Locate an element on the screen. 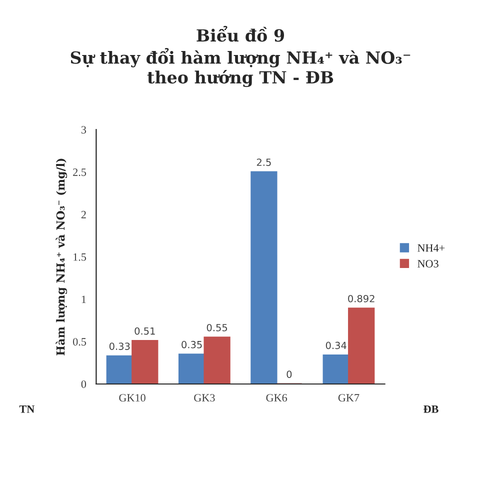 This screenshot has width=481, height=480. x-tick-label: GK6 is located at coordinates (277, 398).